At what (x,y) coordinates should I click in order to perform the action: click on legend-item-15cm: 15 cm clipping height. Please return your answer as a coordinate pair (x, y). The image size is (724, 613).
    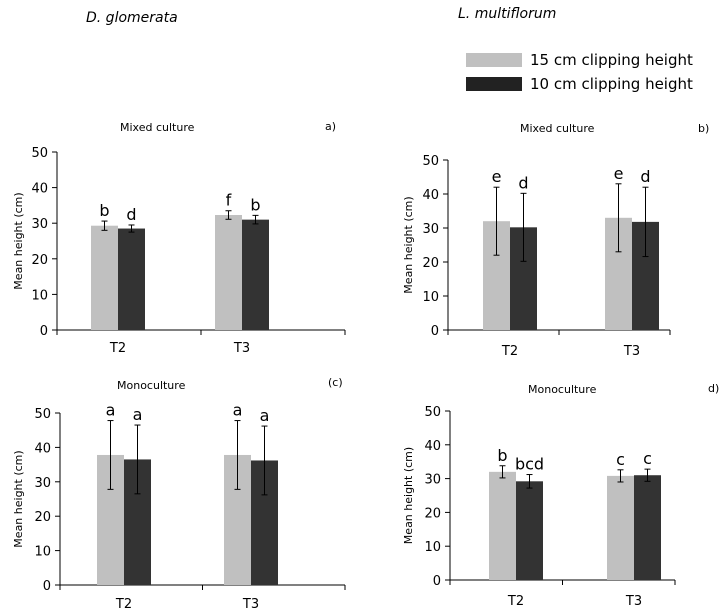
    Looking at the image, I should click on (579, 60).